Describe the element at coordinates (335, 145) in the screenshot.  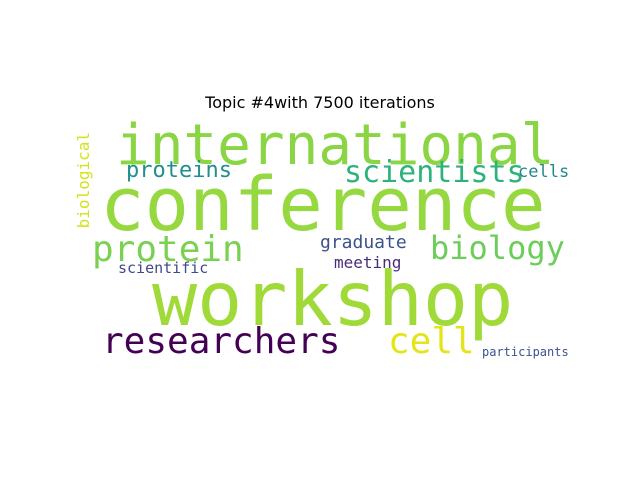
I see `word-international: international` at that location.